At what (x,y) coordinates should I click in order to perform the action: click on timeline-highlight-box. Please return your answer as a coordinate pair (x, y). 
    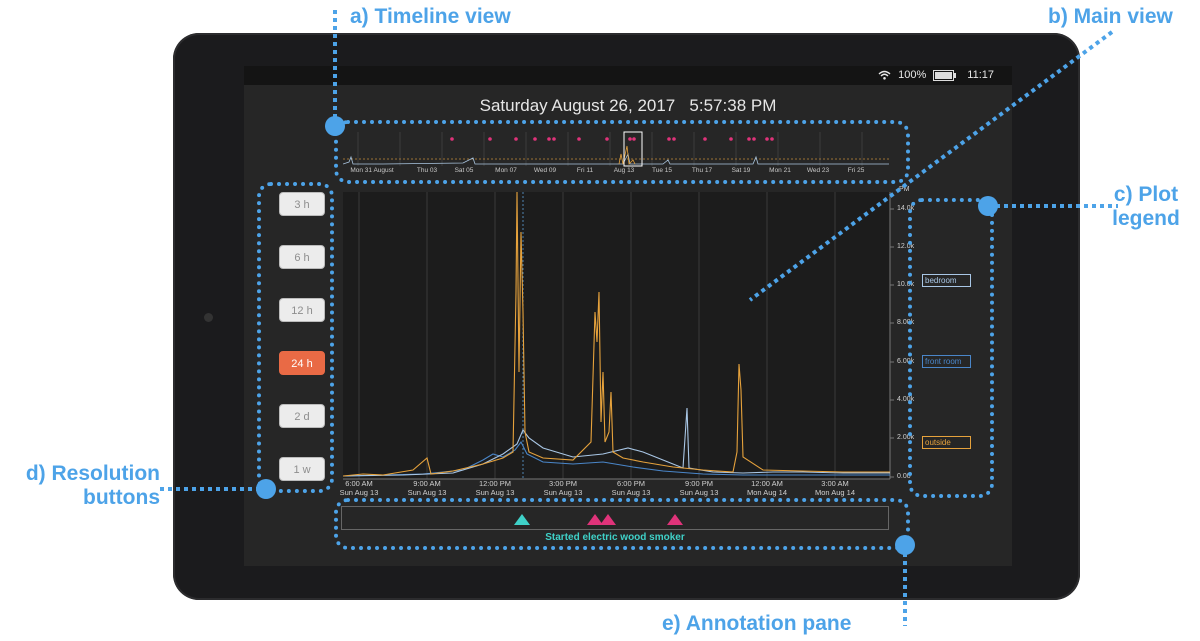
    Looking at the image, I should click on (622, 152).